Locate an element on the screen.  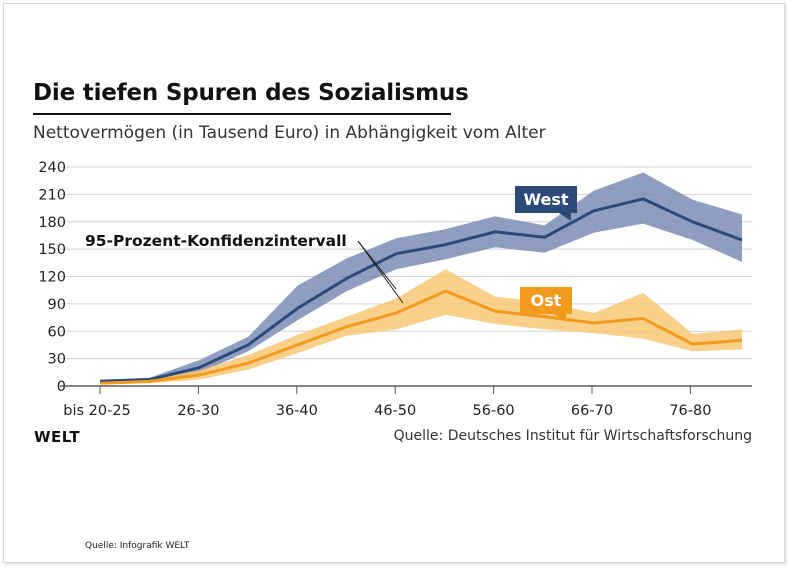
series-label-west-pointer is located at coordinates (565, 217).